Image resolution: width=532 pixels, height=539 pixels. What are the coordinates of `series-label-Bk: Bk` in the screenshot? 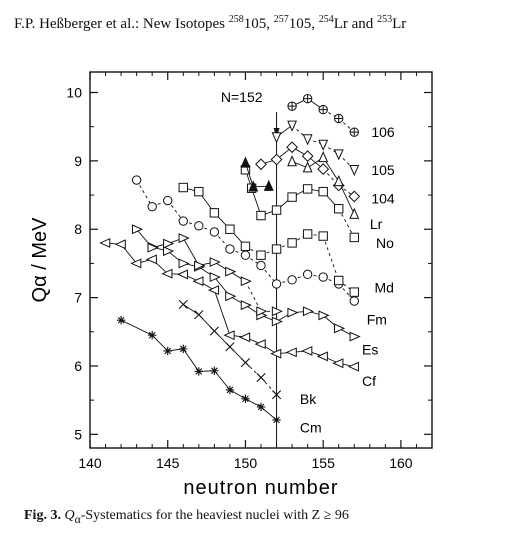 It's located at (308, 399).